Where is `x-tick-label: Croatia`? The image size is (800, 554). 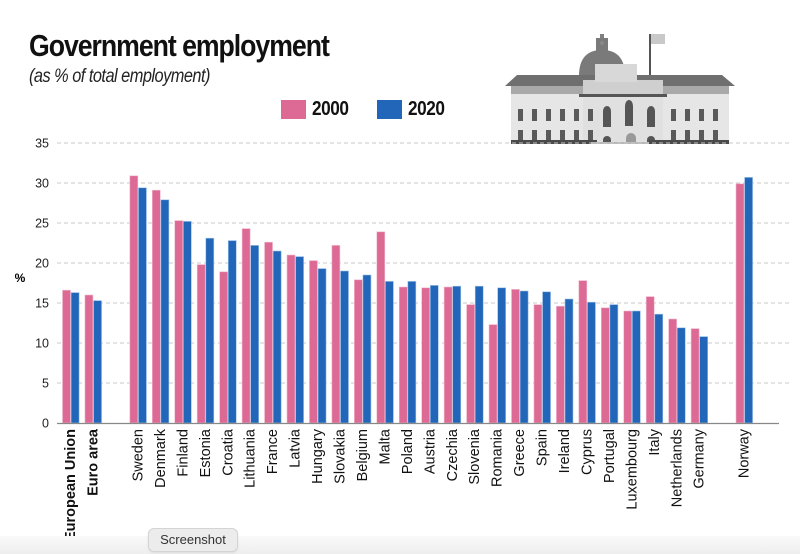 x-tick-label: Croatia is located at coordinates (228, 452).